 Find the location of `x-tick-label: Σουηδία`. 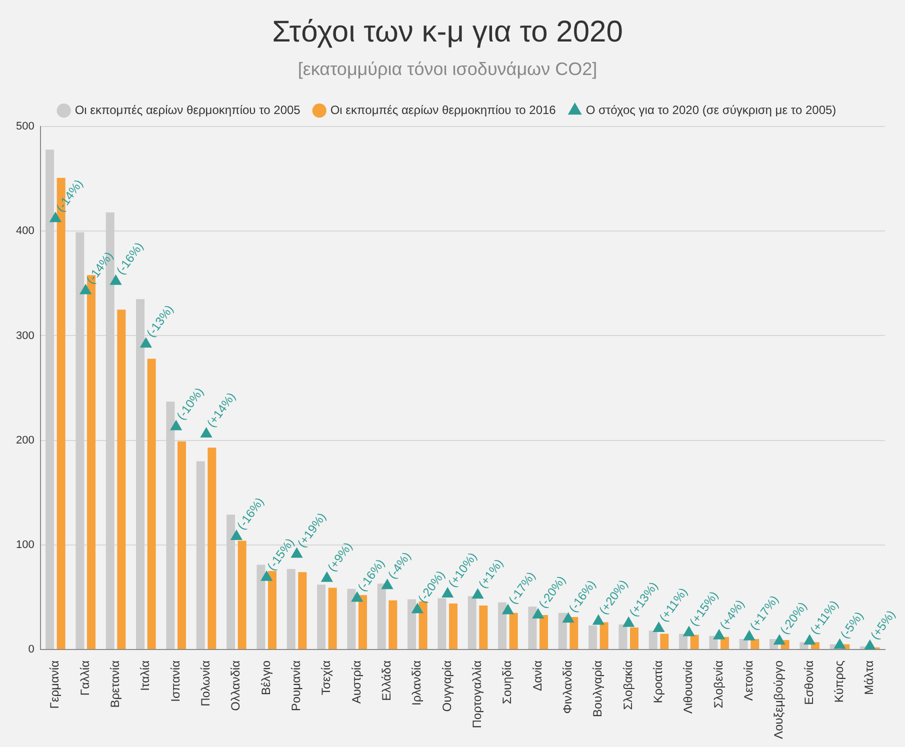

x-tick-label: Σουηδία is located at coordinates (507, 682).